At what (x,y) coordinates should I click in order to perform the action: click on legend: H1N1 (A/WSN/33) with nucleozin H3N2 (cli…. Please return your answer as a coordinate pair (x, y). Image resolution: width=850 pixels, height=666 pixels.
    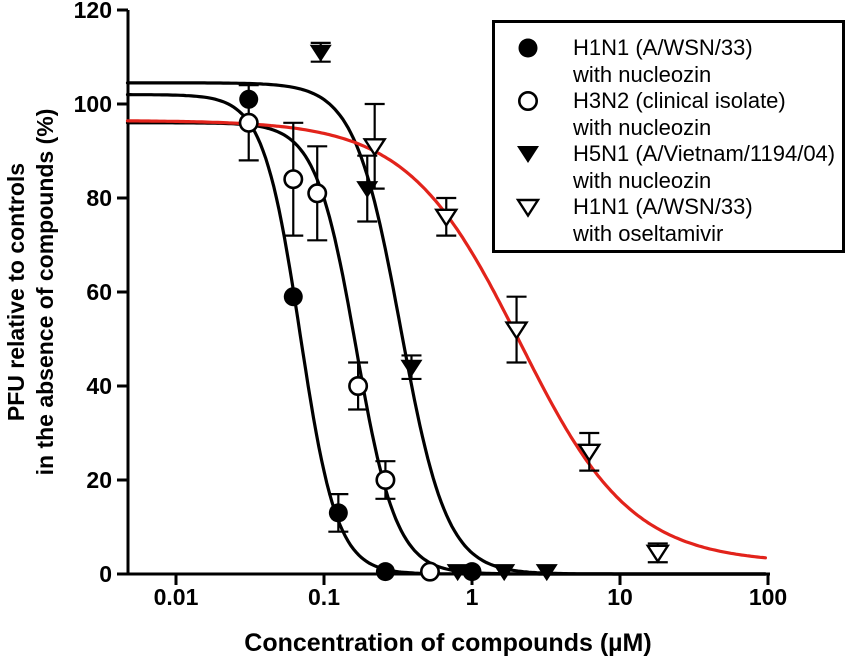
    Looking at the image, I should click on (668, 136).